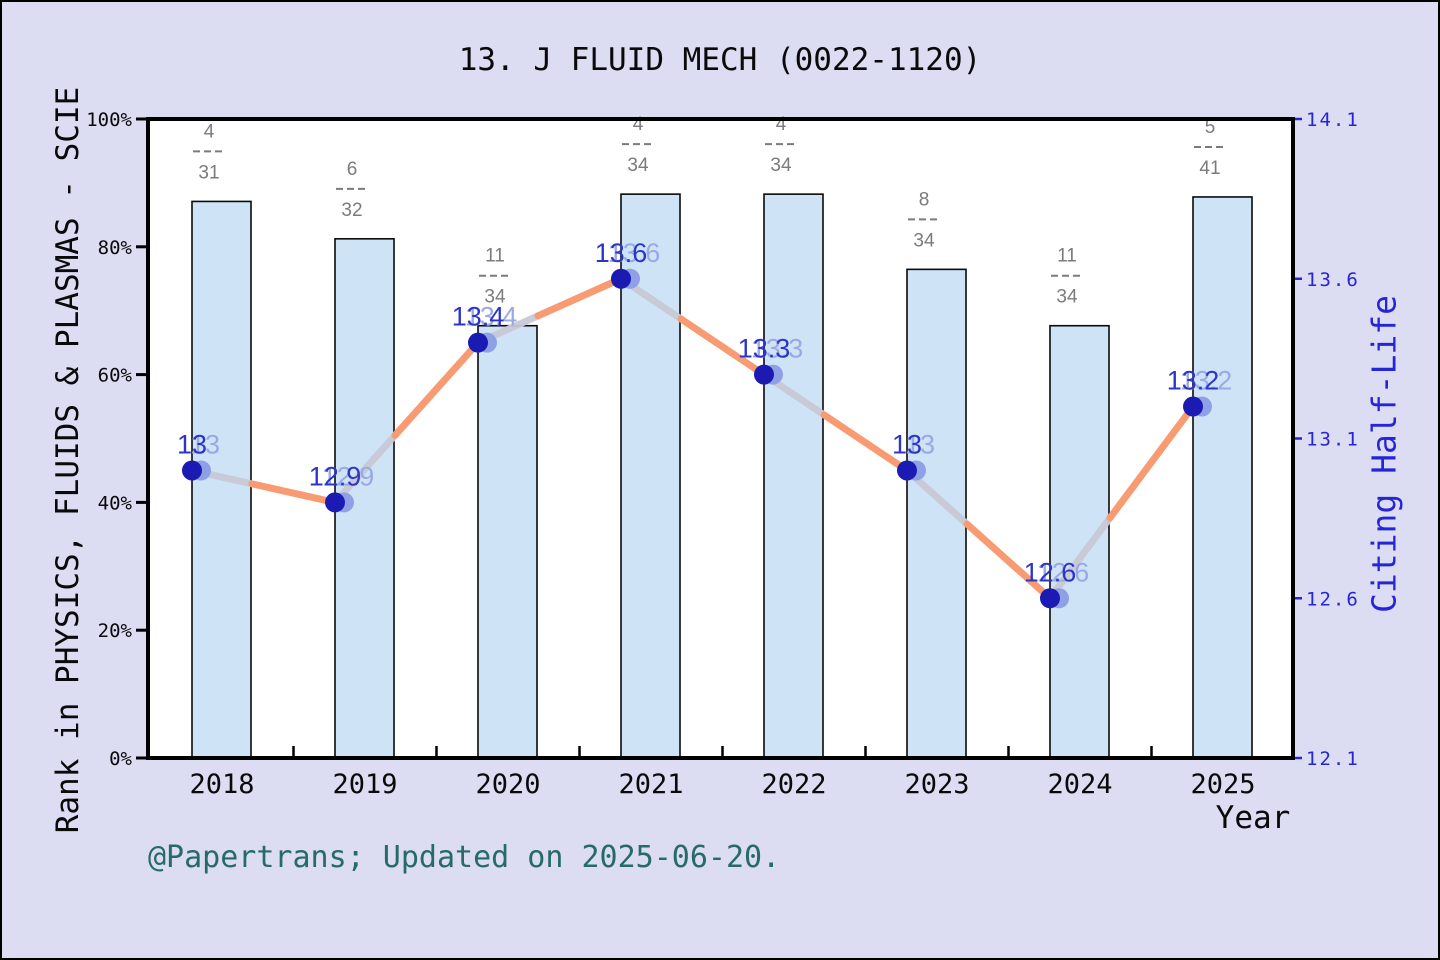  What do you see at coordinates (115, 376) in the screenshot?
I see `y-left-tick-label: 60%` at bounding box center [115, 376].